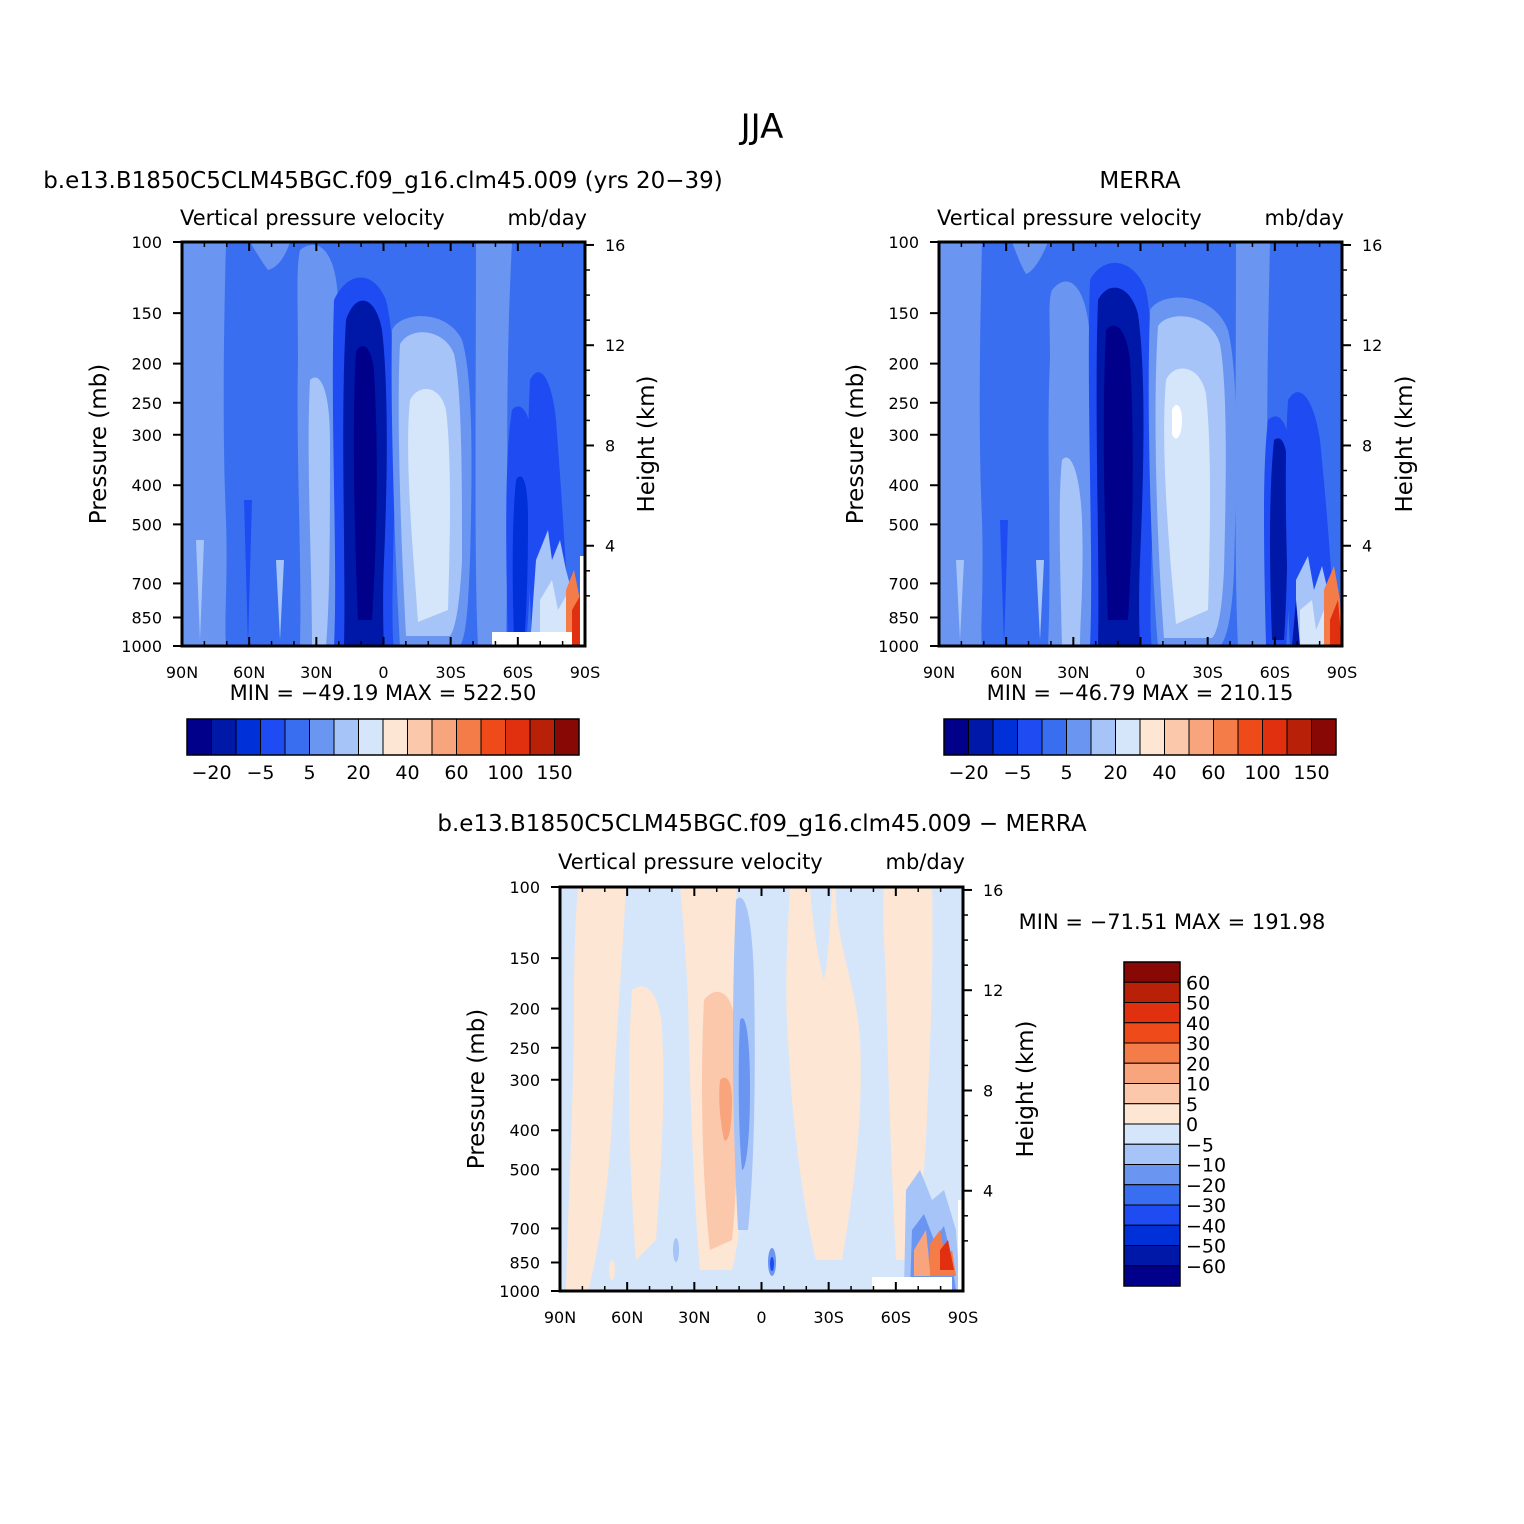  What do you see at coordinates (926, 862) in the screenshot?
I see `units-label-diff: mb/day` at bounding box center [926, 862].